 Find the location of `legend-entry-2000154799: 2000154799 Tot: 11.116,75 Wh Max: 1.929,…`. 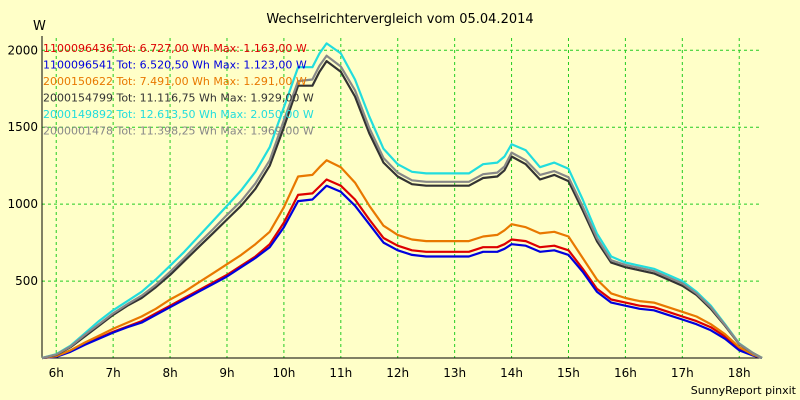

legend-entry-2000154799: 2000154799 Tot: 11.116,75 Wh Max: 1.929,… is located at coordinates (178, 98).